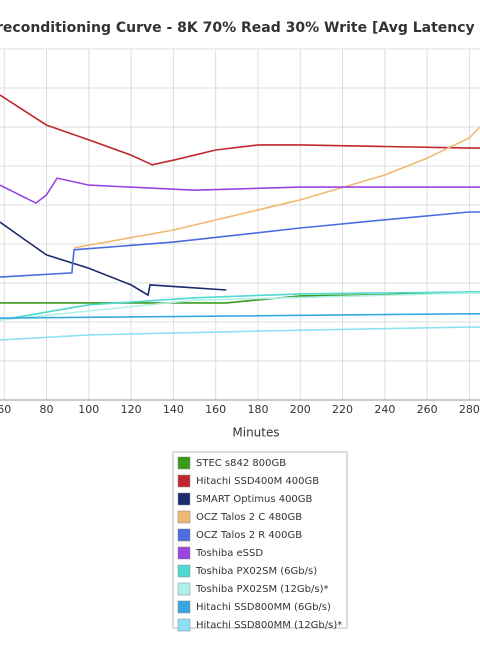 The width and height of the screenshot is (480, 650). Describe the element at coordinates (88, 409) in the screenshot. I see `x-tick-label: 100` at that location.